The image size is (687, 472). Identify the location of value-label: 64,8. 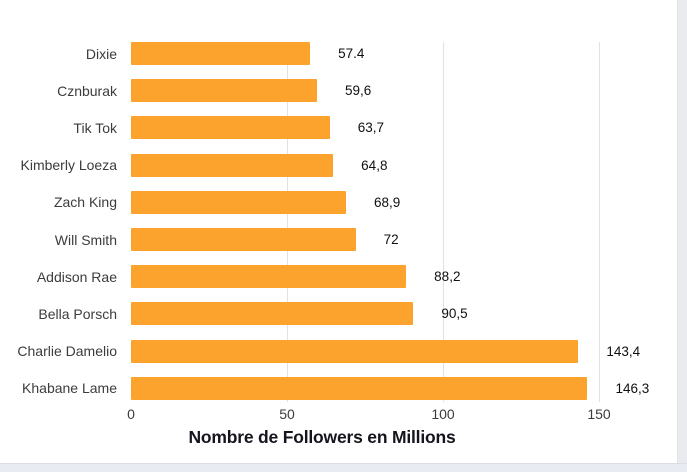
(374, 165).